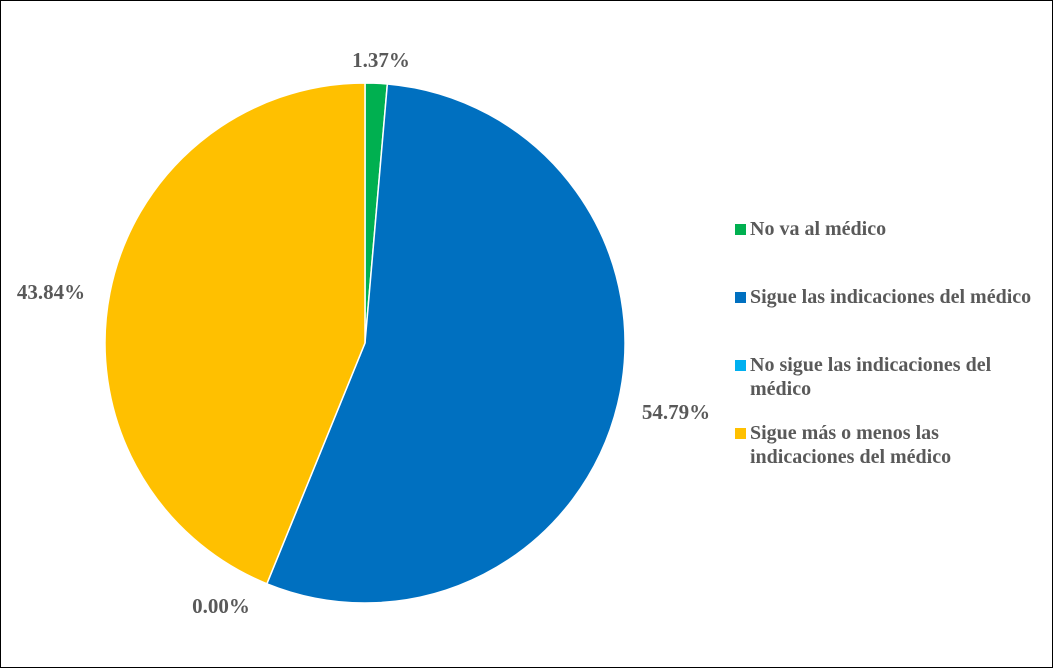  I want to click on legend-swatch-blue, so click(740, 297).